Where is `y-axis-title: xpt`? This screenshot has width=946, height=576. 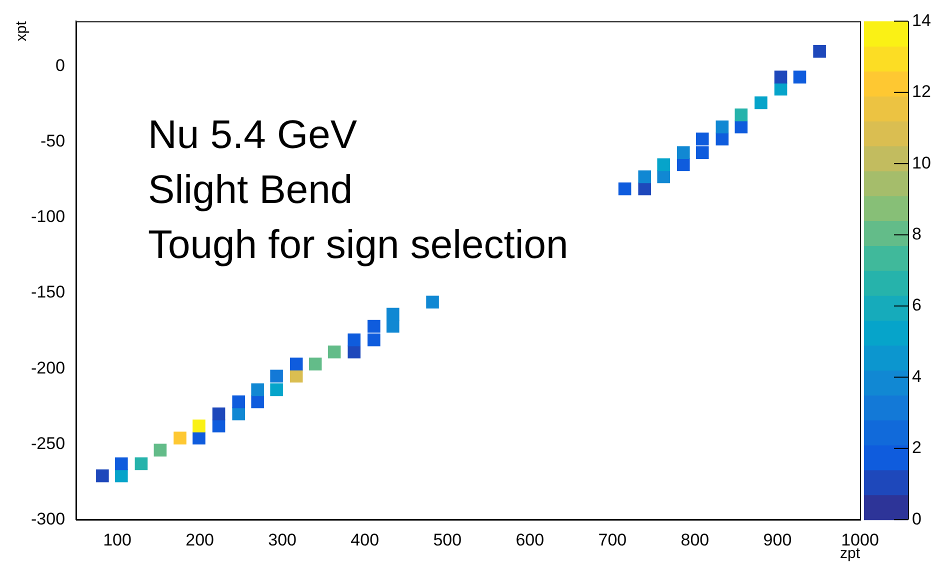 y-axis-title: xpt is located at coordinates (21, 31).